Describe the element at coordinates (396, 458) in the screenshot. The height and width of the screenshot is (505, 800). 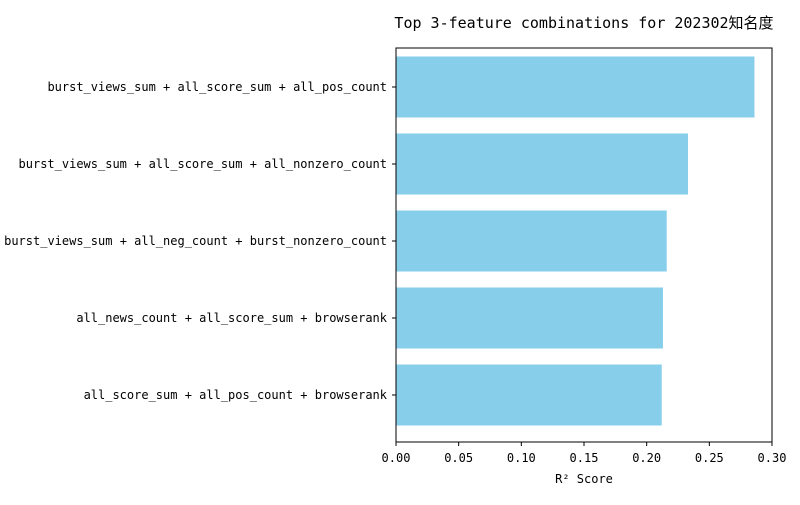
I see `x-tick-label: 0.00` at that location.